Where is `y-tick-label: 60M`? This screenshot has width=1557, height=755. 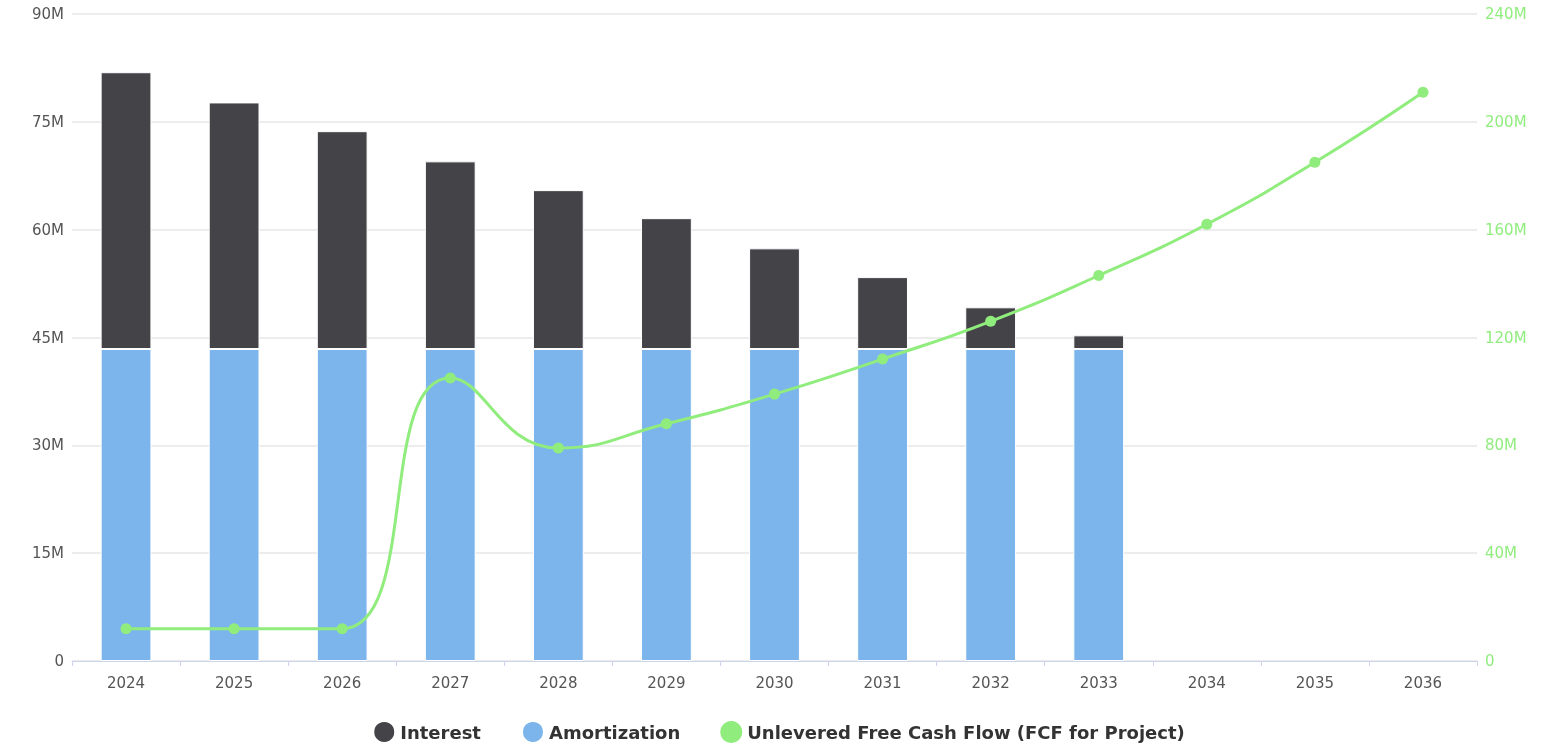 y-tick-label: 60M is located at coordinates (47, 229).